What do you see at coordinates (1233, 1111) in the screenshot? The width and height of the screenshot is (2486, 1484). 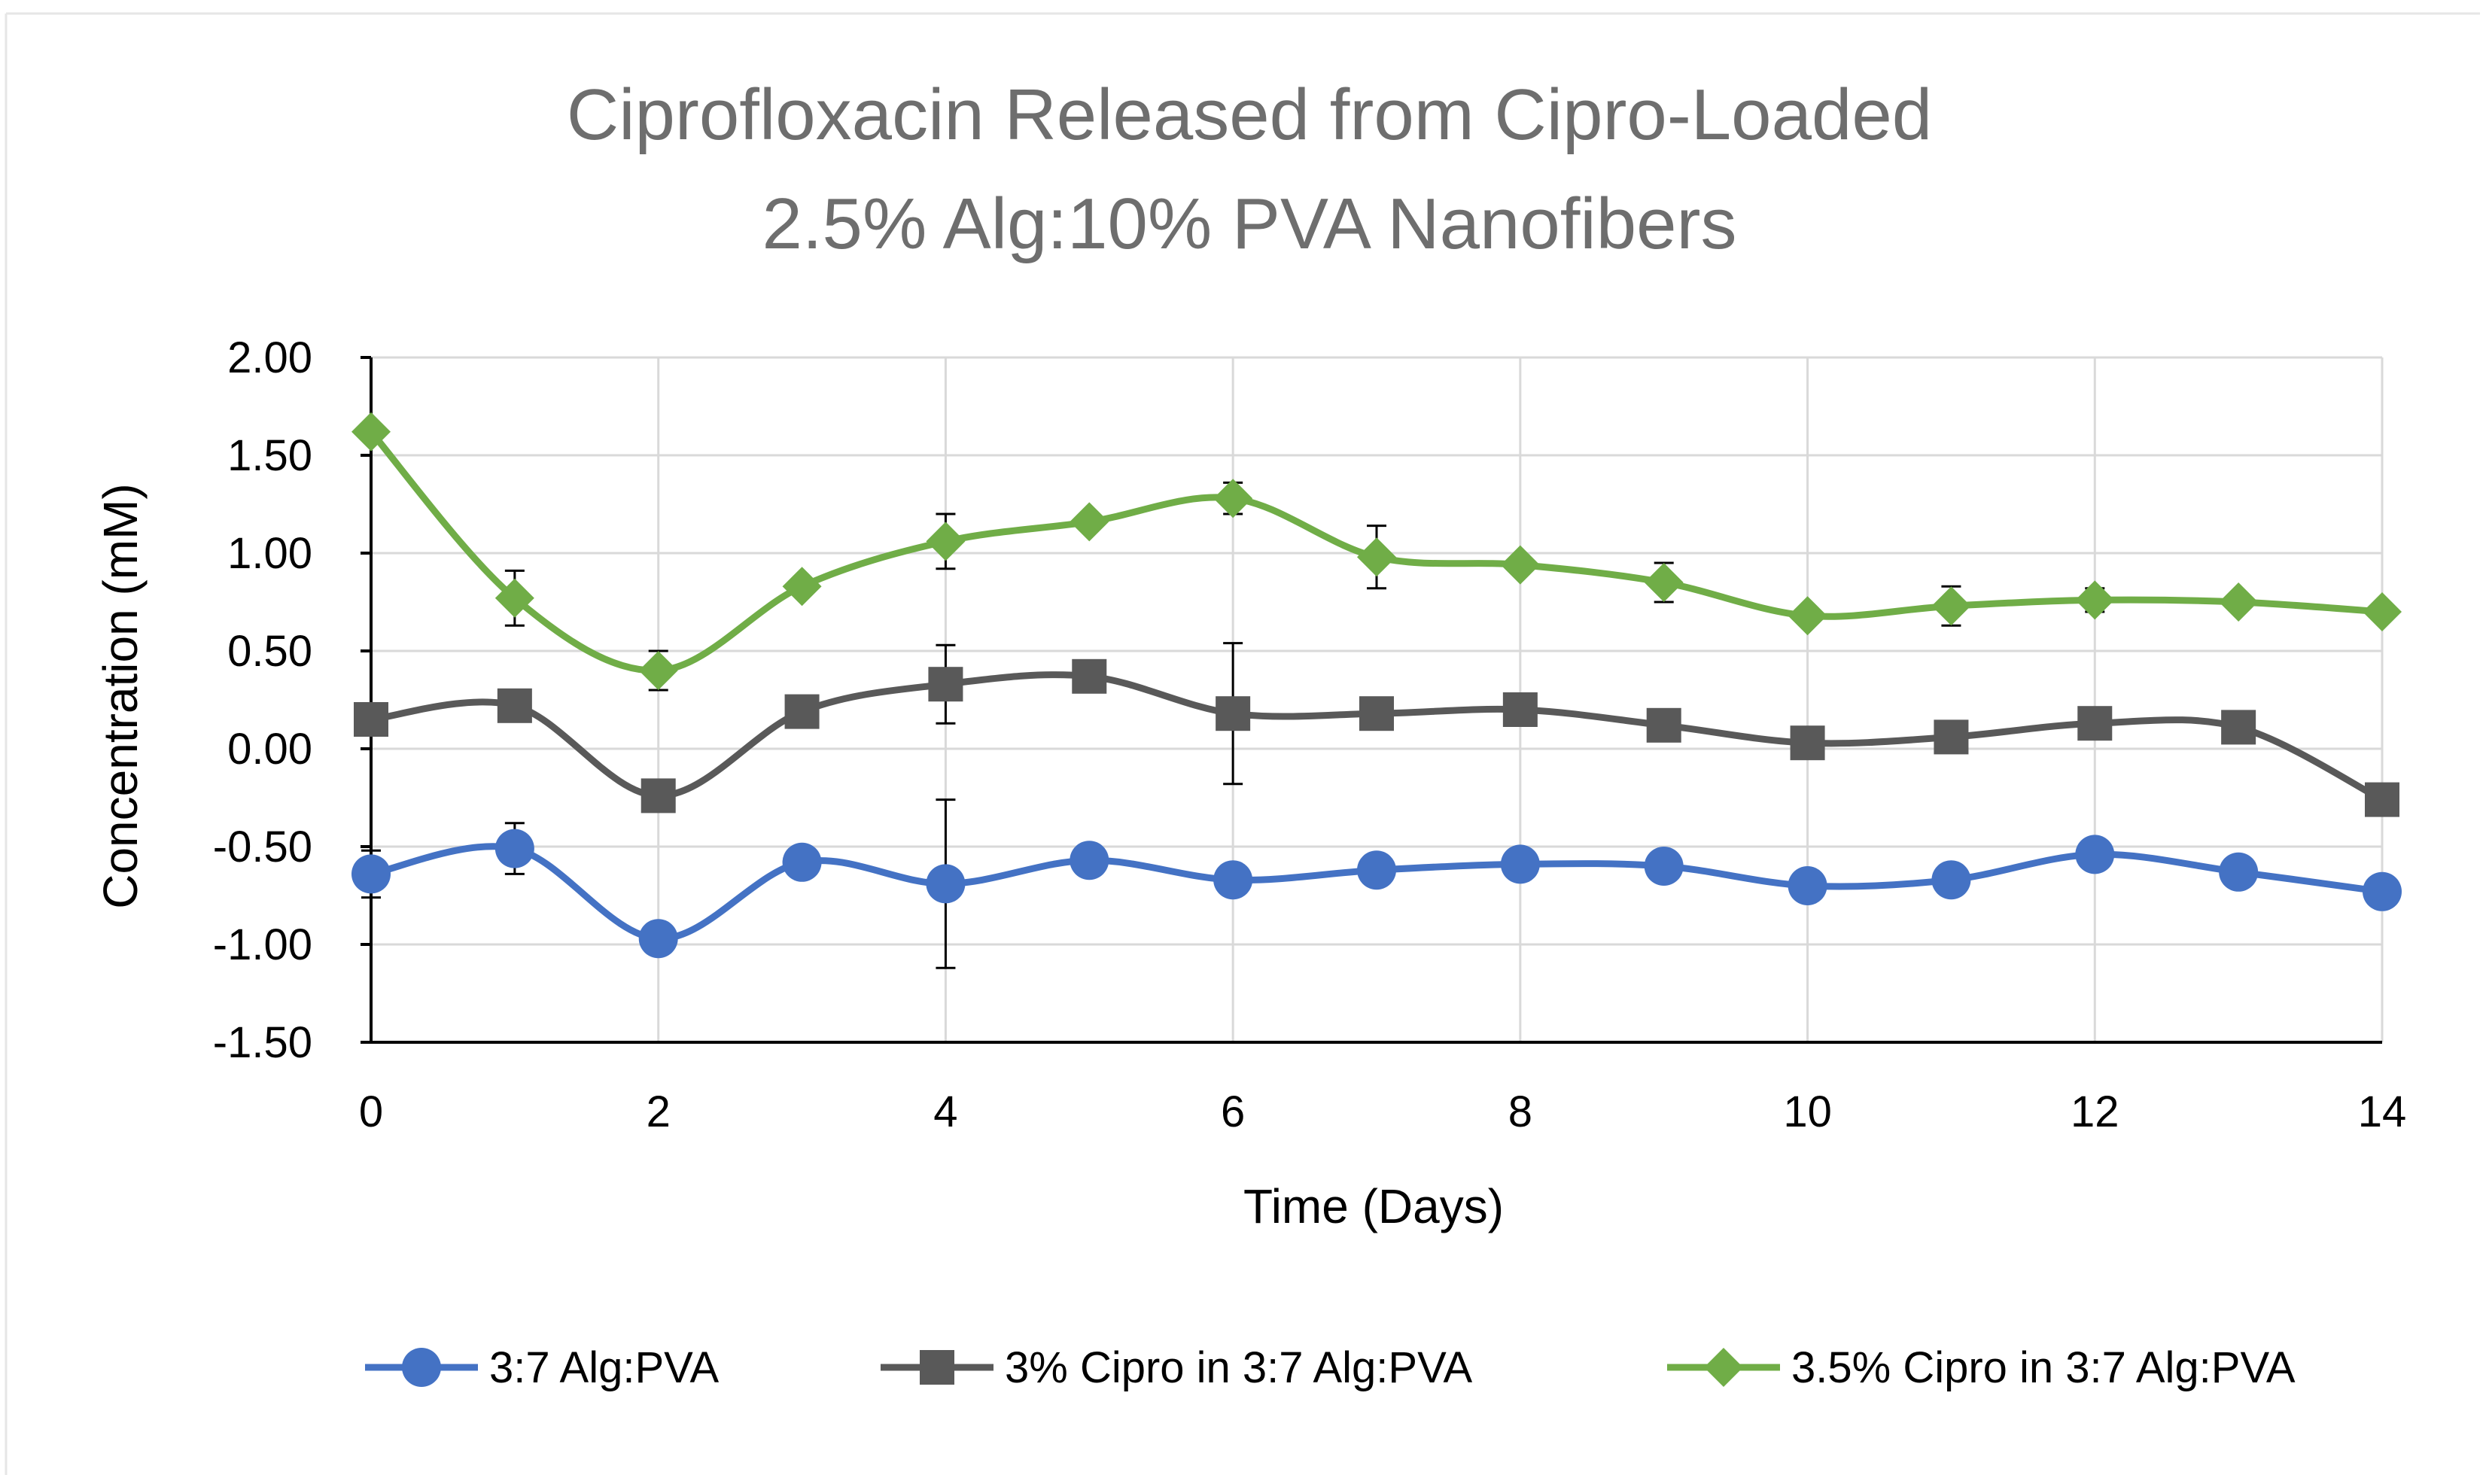 I see `x-tick-label: 6` at bounding box center [1233, 1111].